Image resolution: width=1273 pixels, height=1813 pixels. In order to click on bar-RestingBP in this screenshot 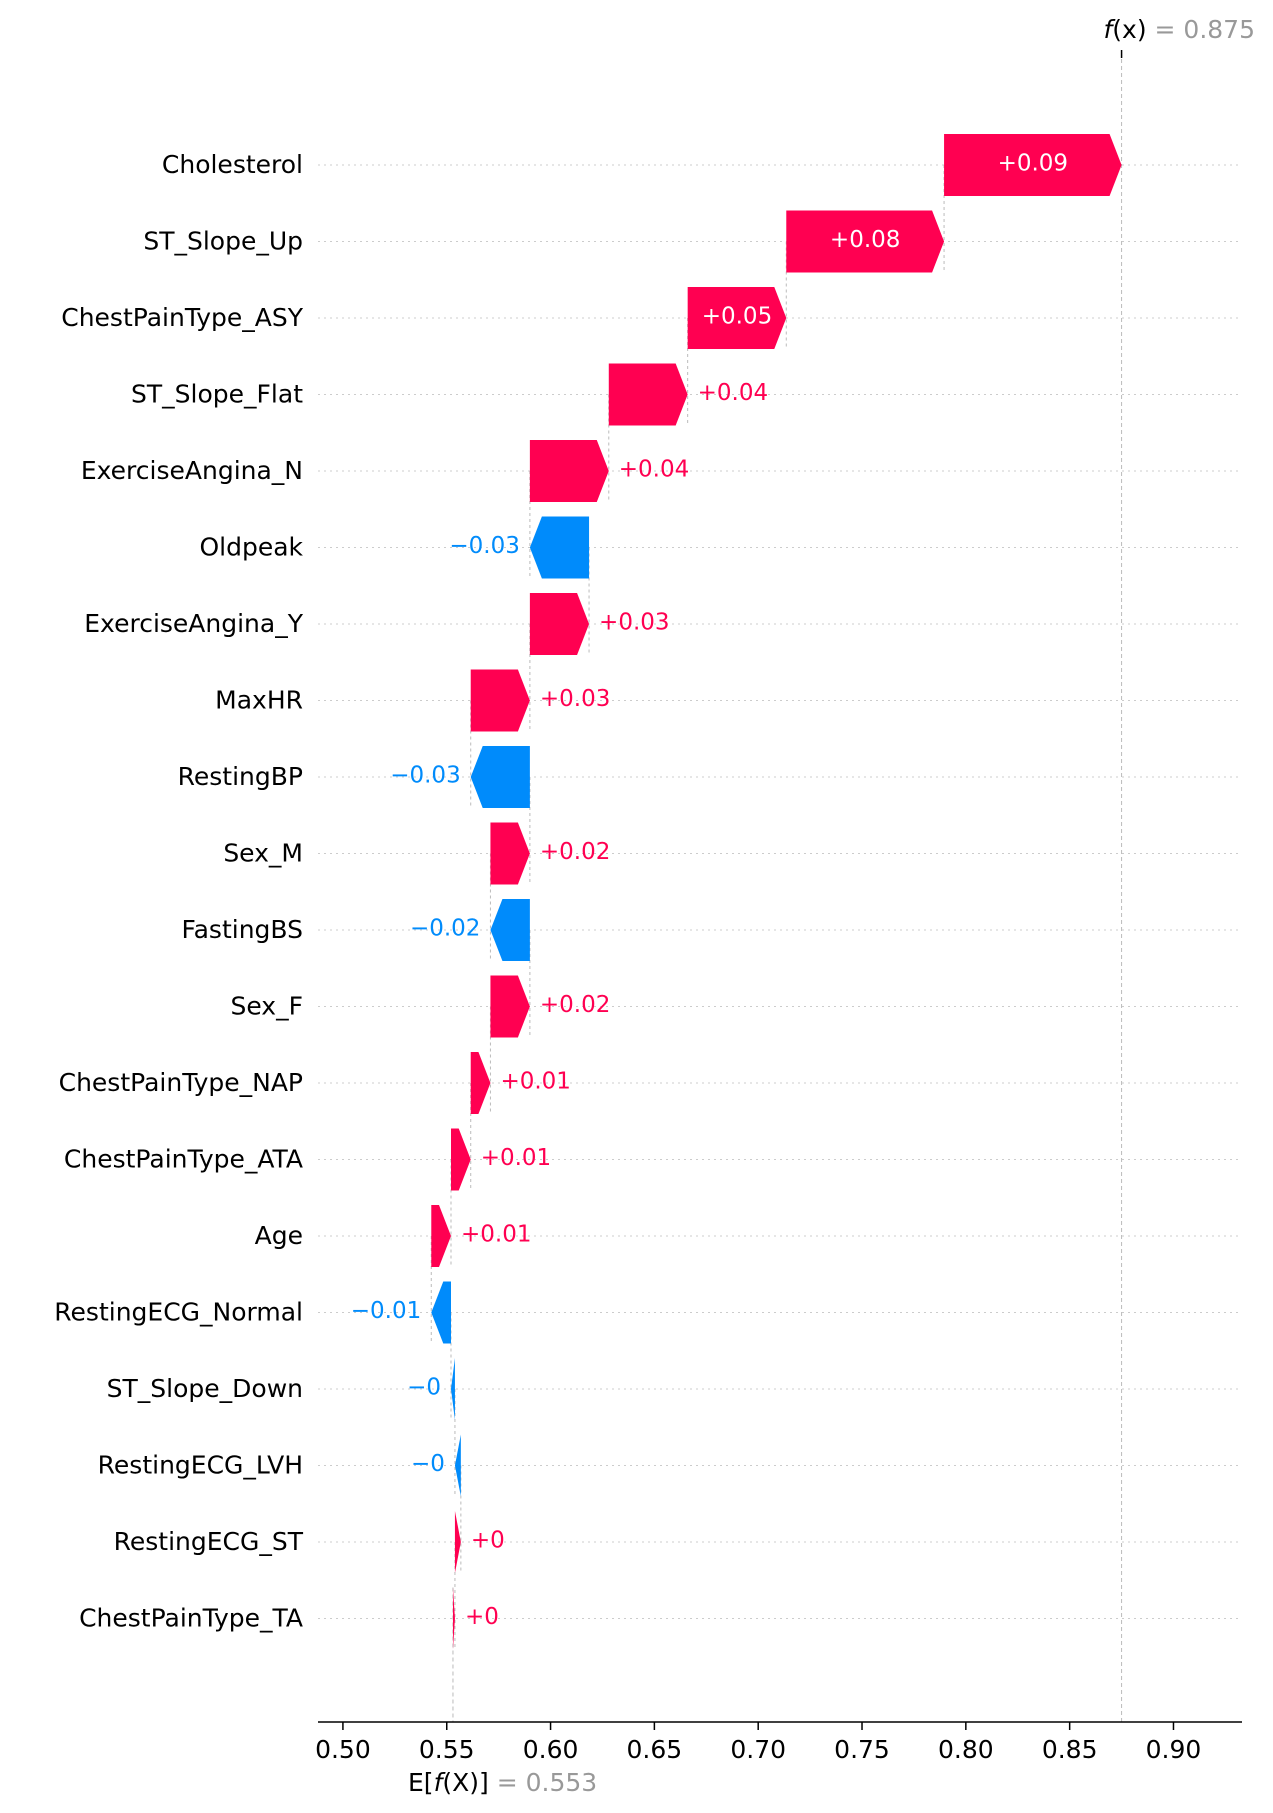, I will do `click(500, 777)`.